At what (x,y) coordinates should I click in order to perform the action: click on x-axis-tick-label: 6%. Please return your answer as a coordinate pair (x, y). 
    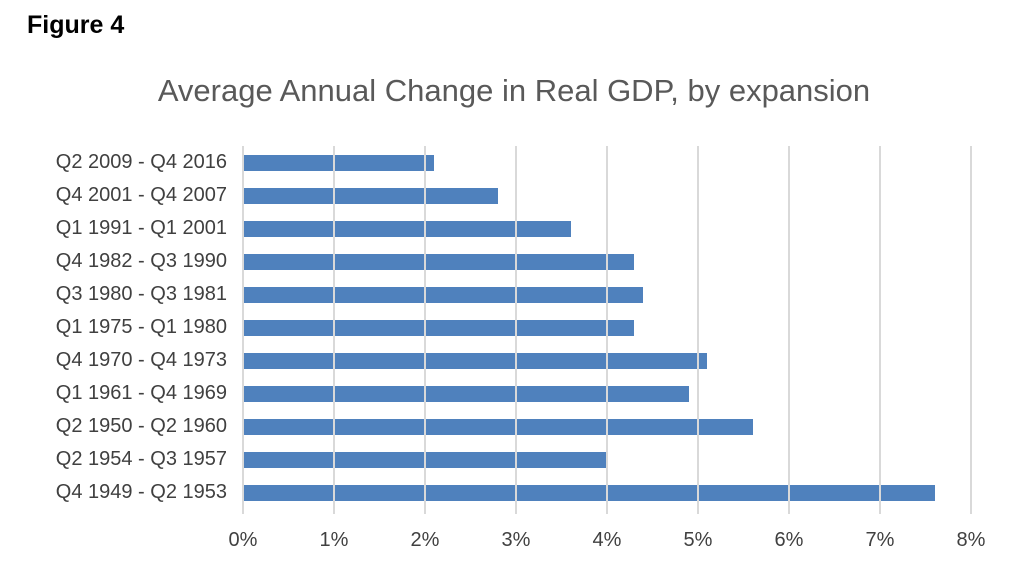
    Looking at the image, I should click on (789, 540).